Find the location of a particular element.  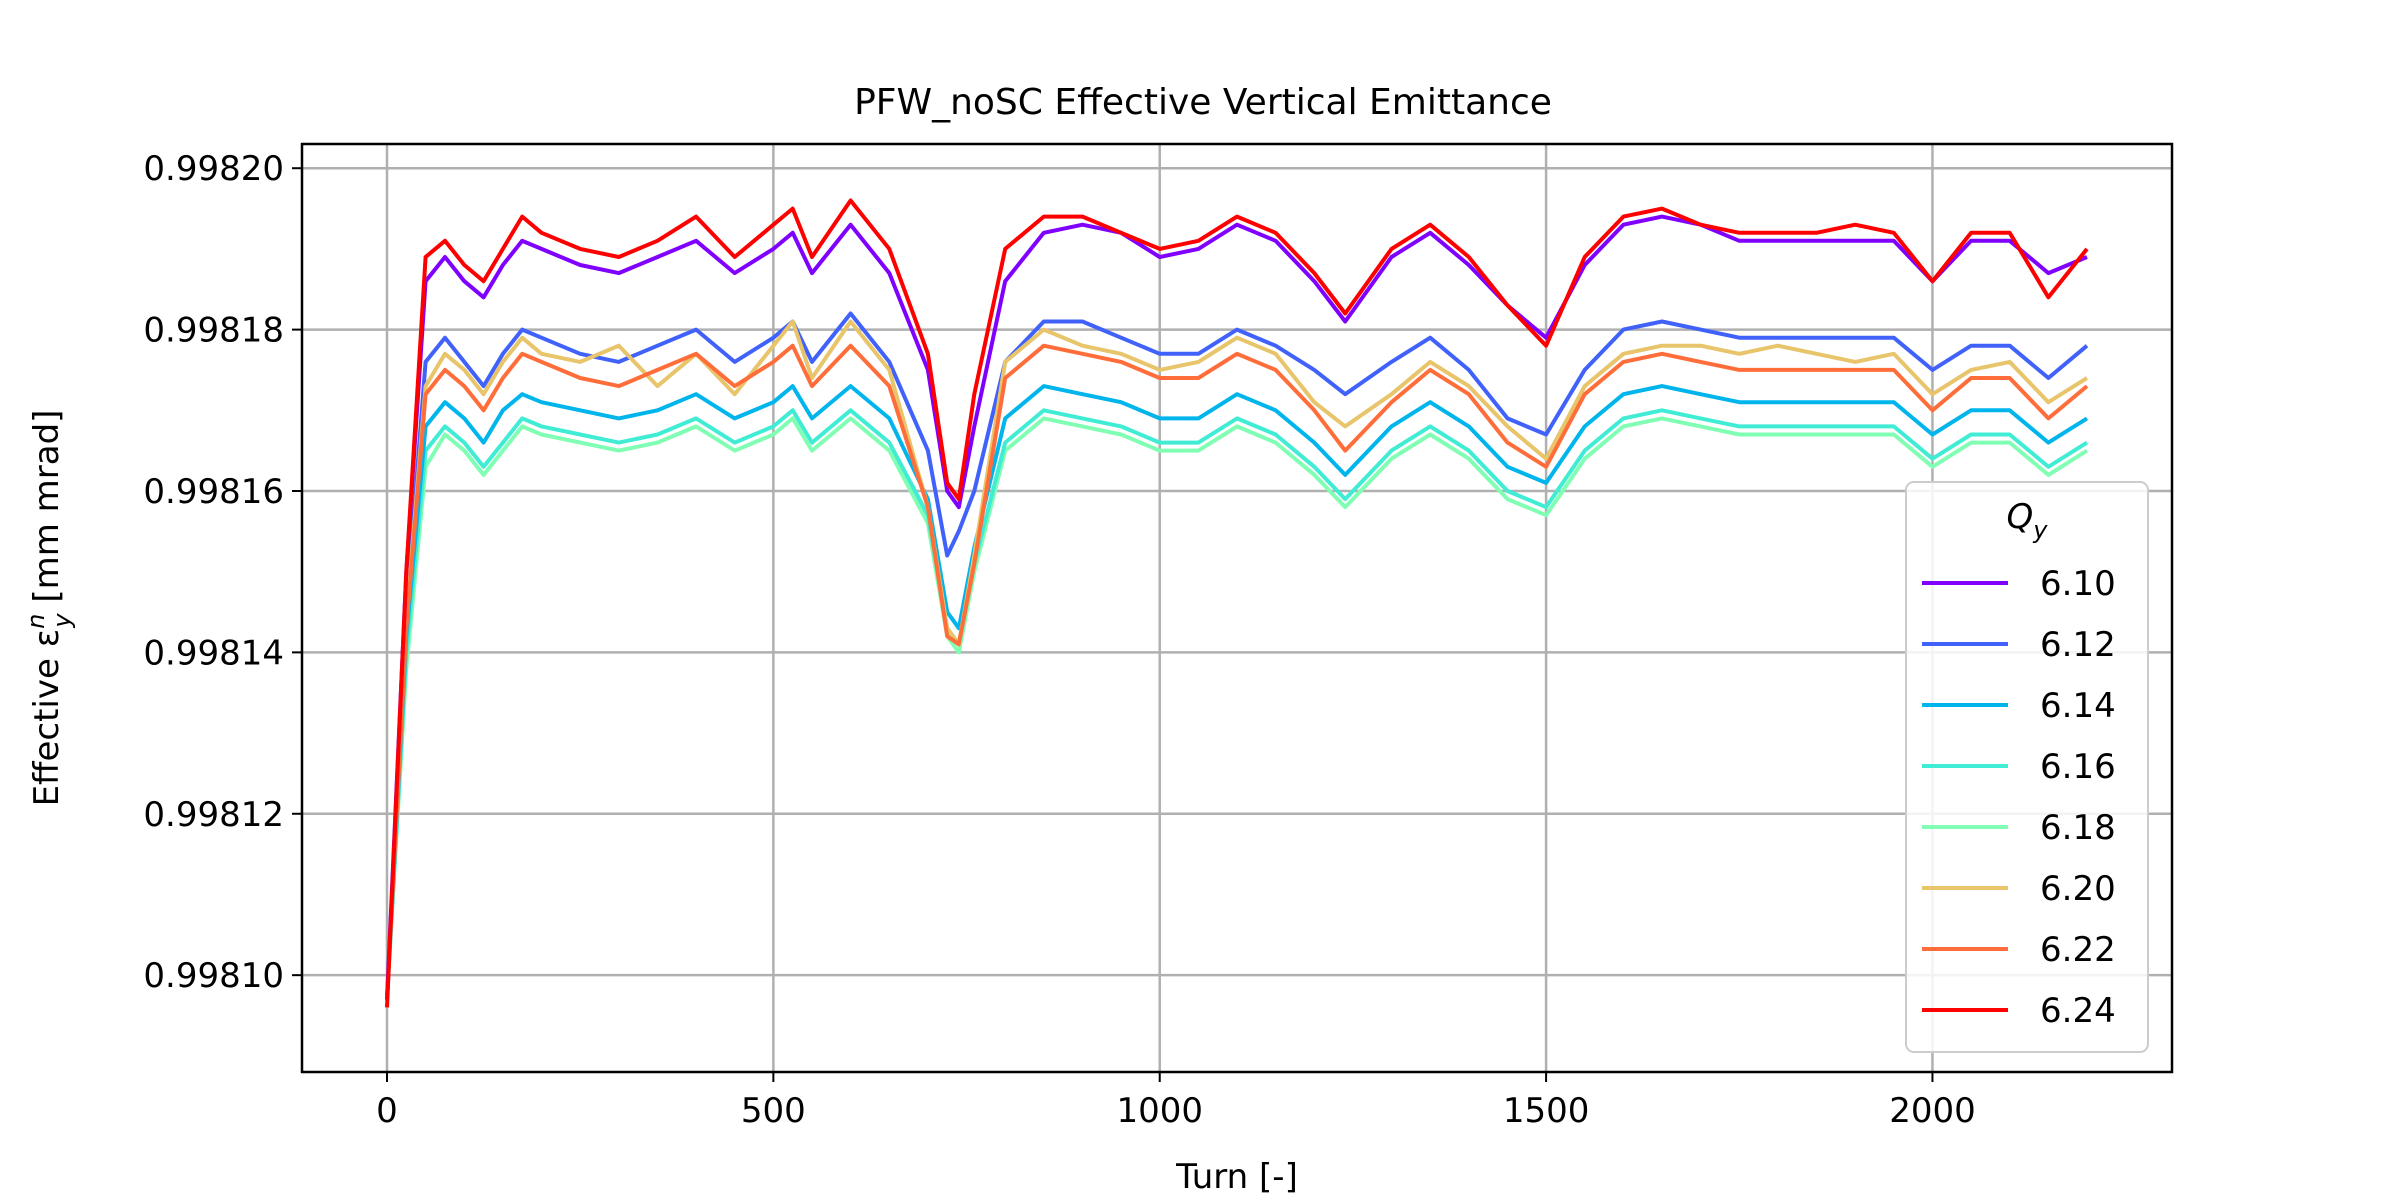

legend-title: Qy is located at coordinates (2028, 520).